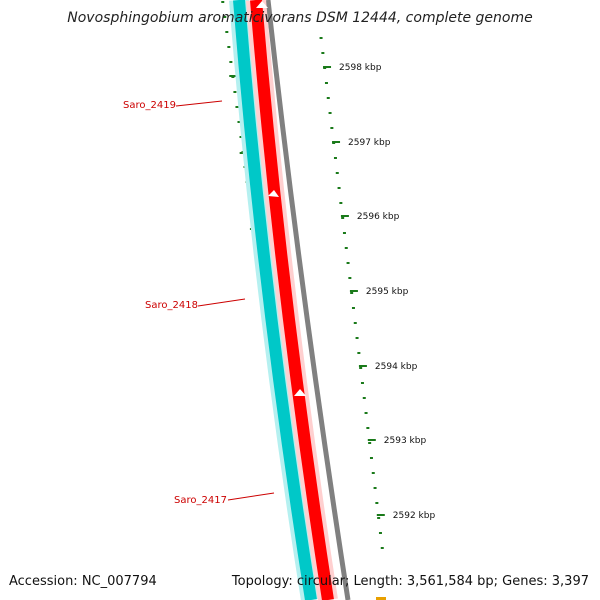 The height and width of the screenshot is (600, 600). What do you see at coordinates (292, 300) in the screenshot?
I see `forward-strand-track` at bounding box center [292, 300].